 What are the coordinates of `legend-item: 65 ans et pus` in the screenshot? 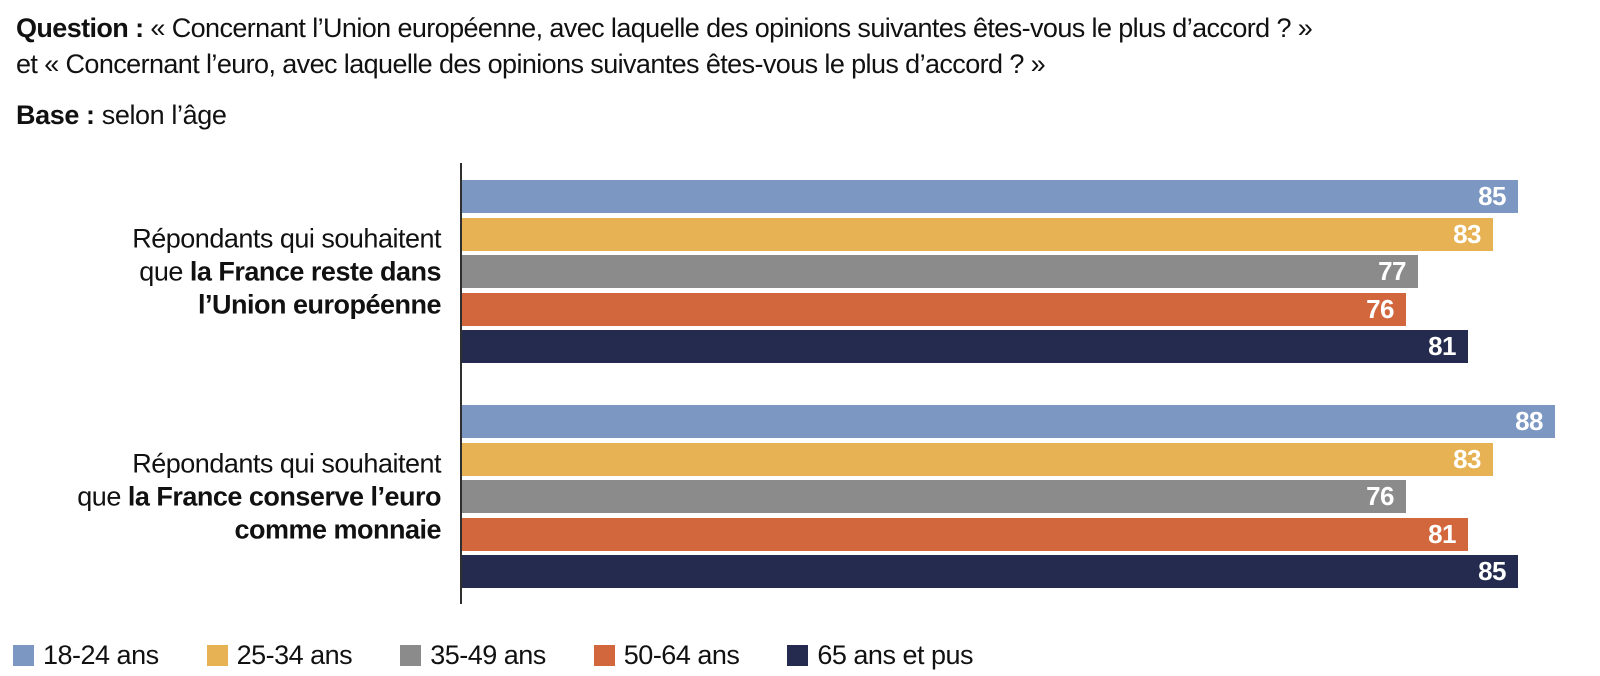 It's located at (880, 655).